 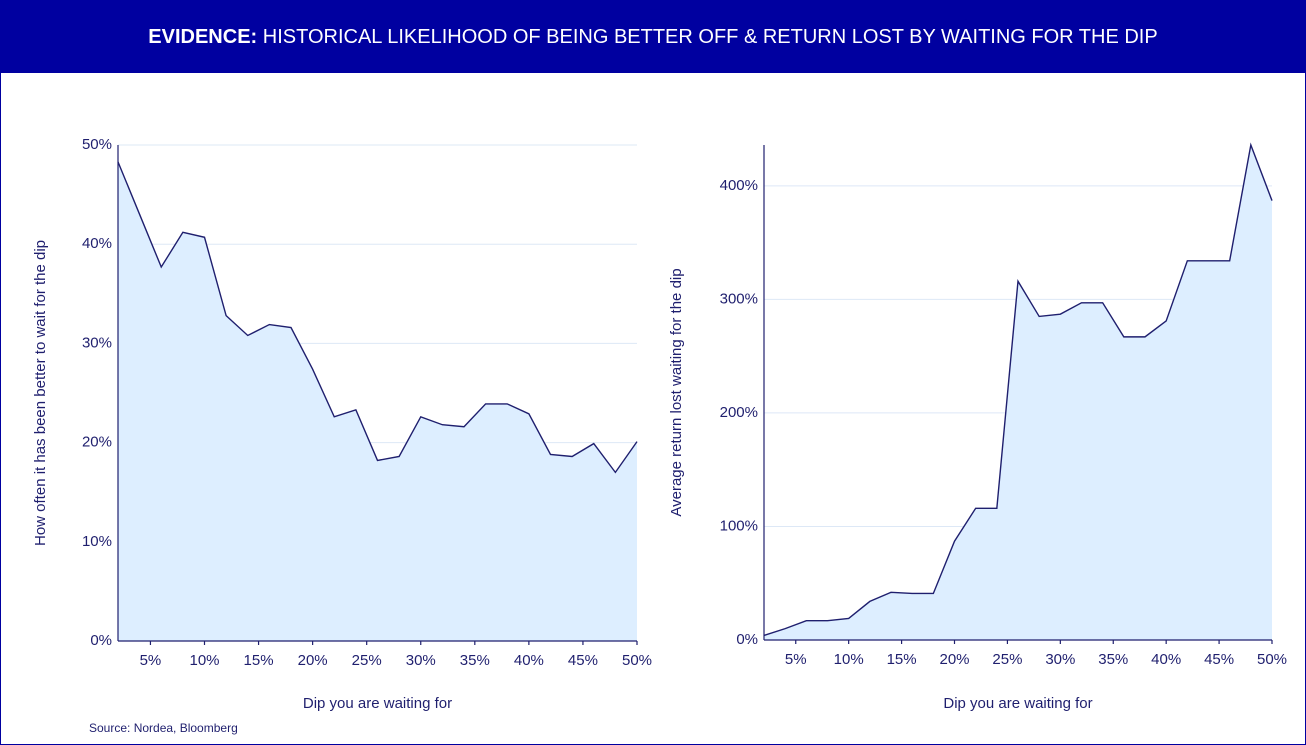 What do you see at coordinates (163, 728) in the screenshot?
I see `source-note: Source: Nordea, Bloomberg` at bounding box center [163, 728].